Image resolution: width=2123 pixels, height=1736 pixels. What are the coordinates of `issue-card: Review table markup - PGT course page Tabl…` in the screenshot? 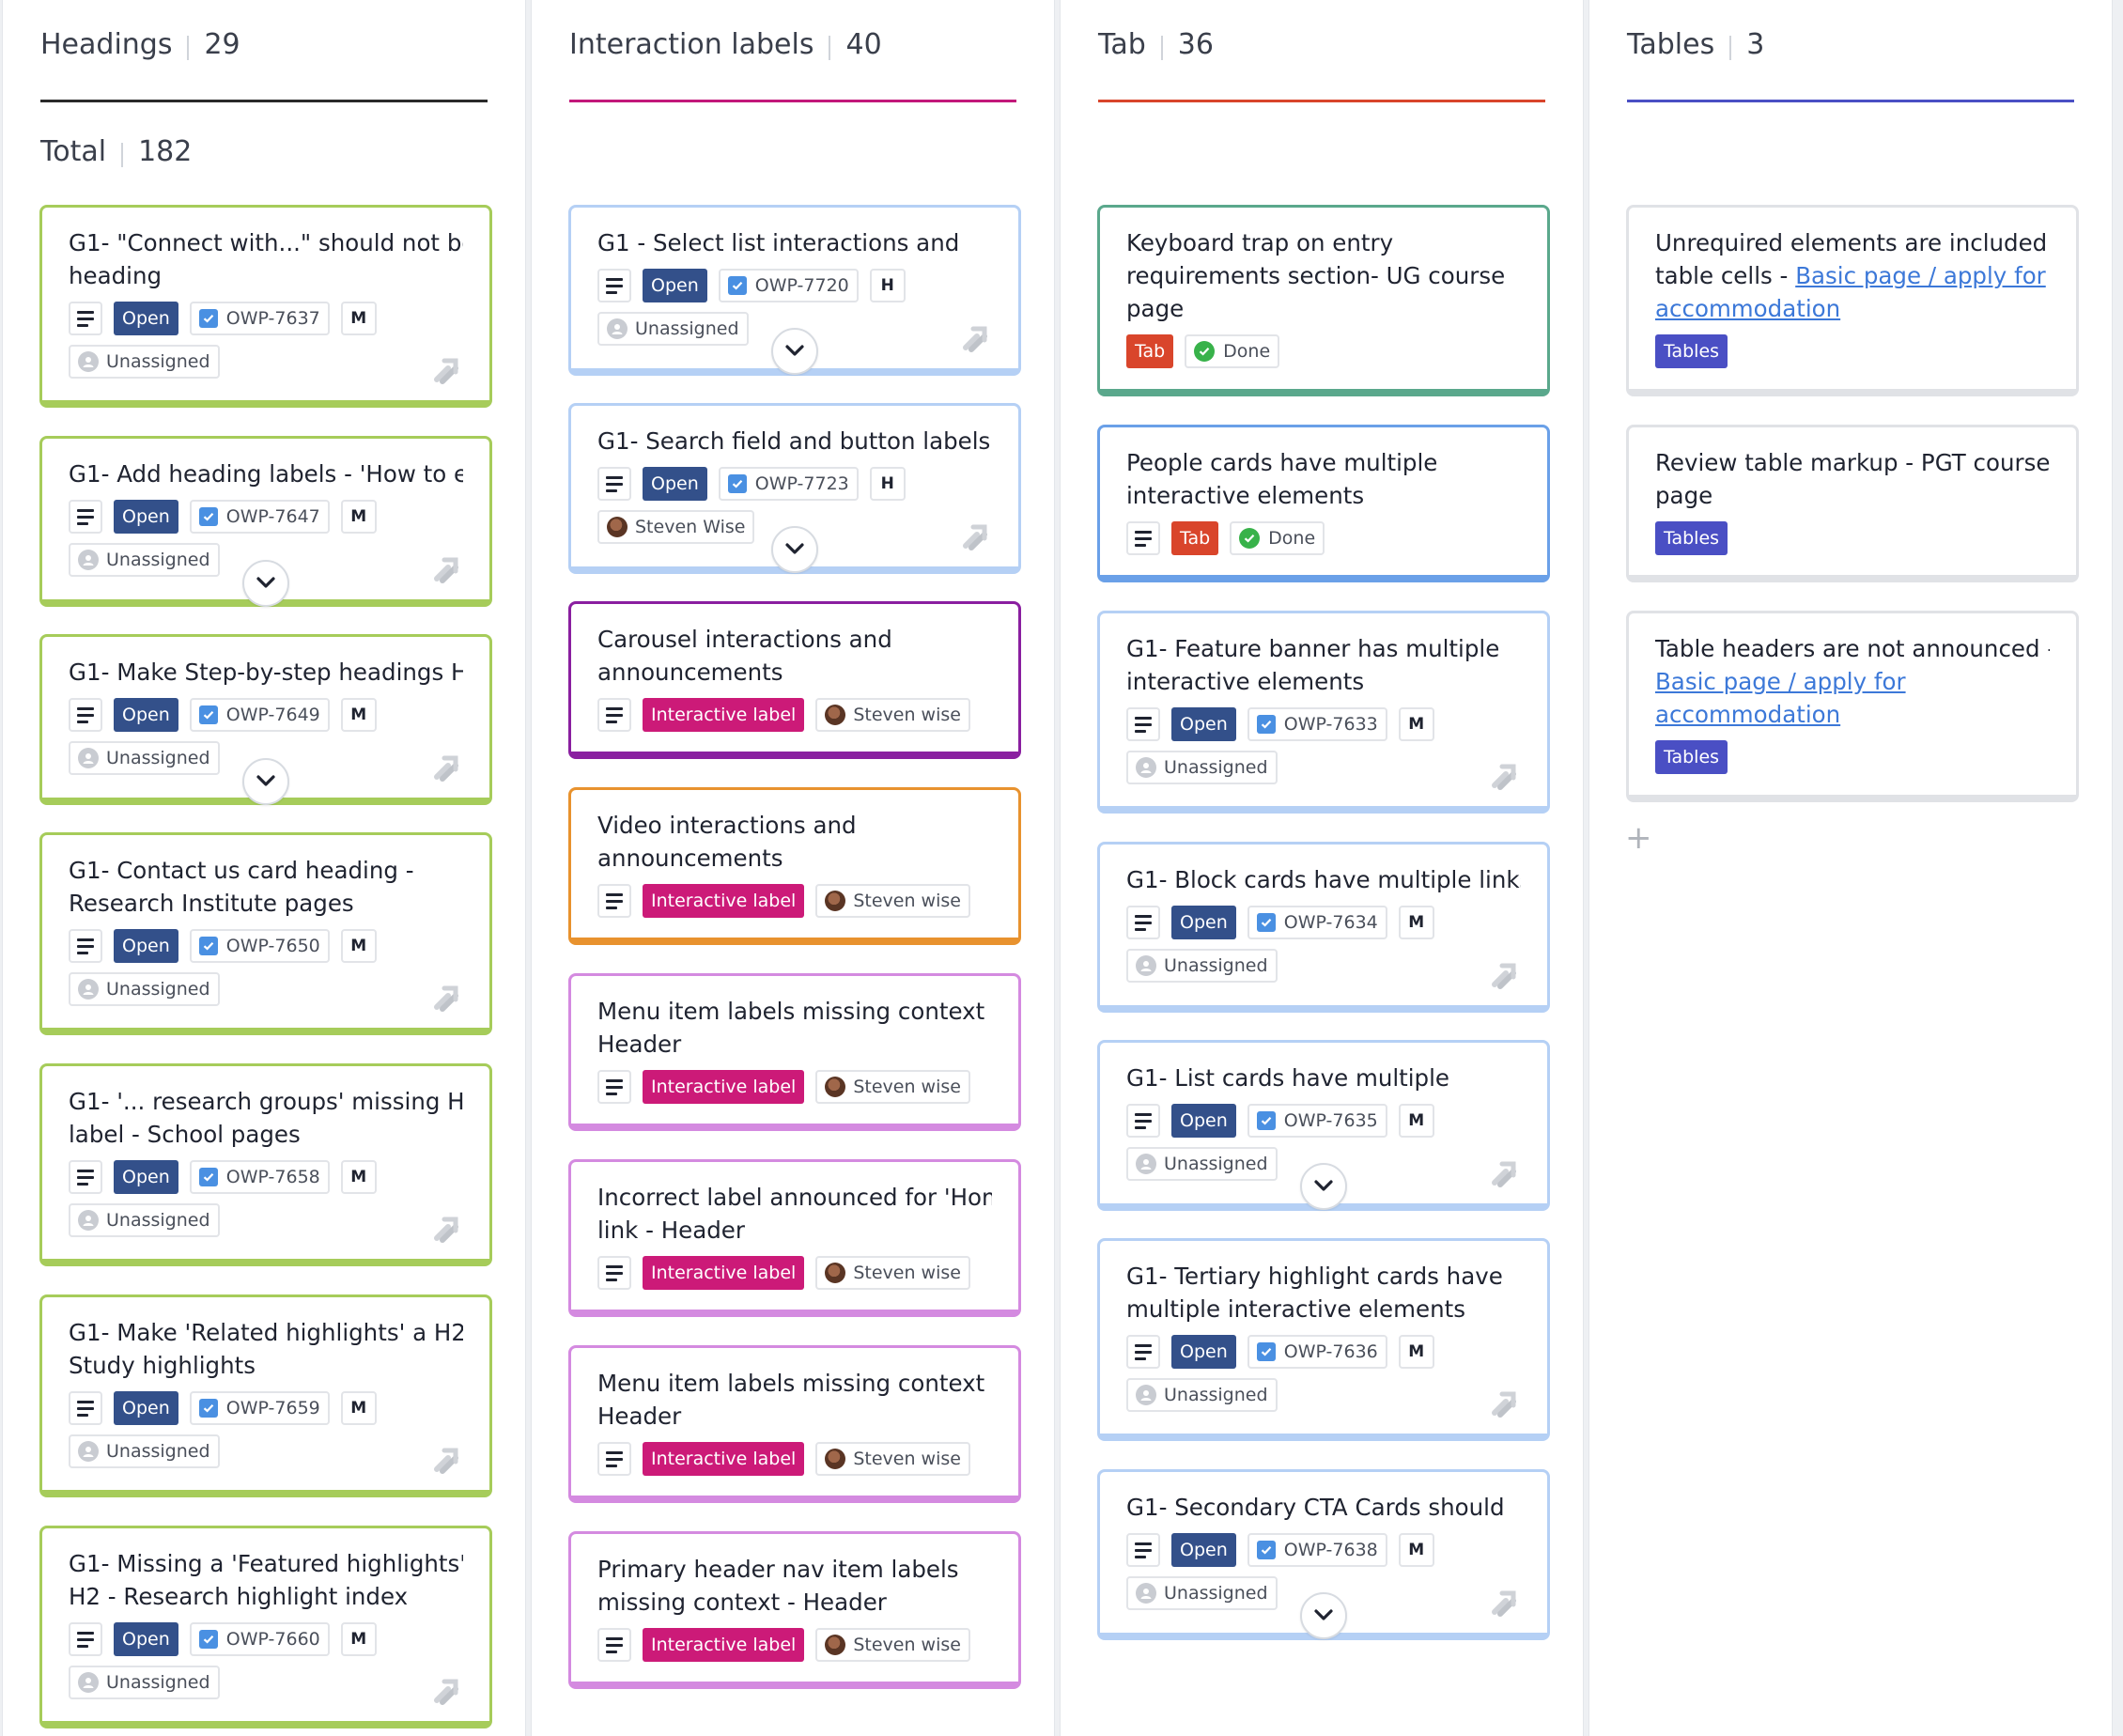 It's located at (1852, 504).